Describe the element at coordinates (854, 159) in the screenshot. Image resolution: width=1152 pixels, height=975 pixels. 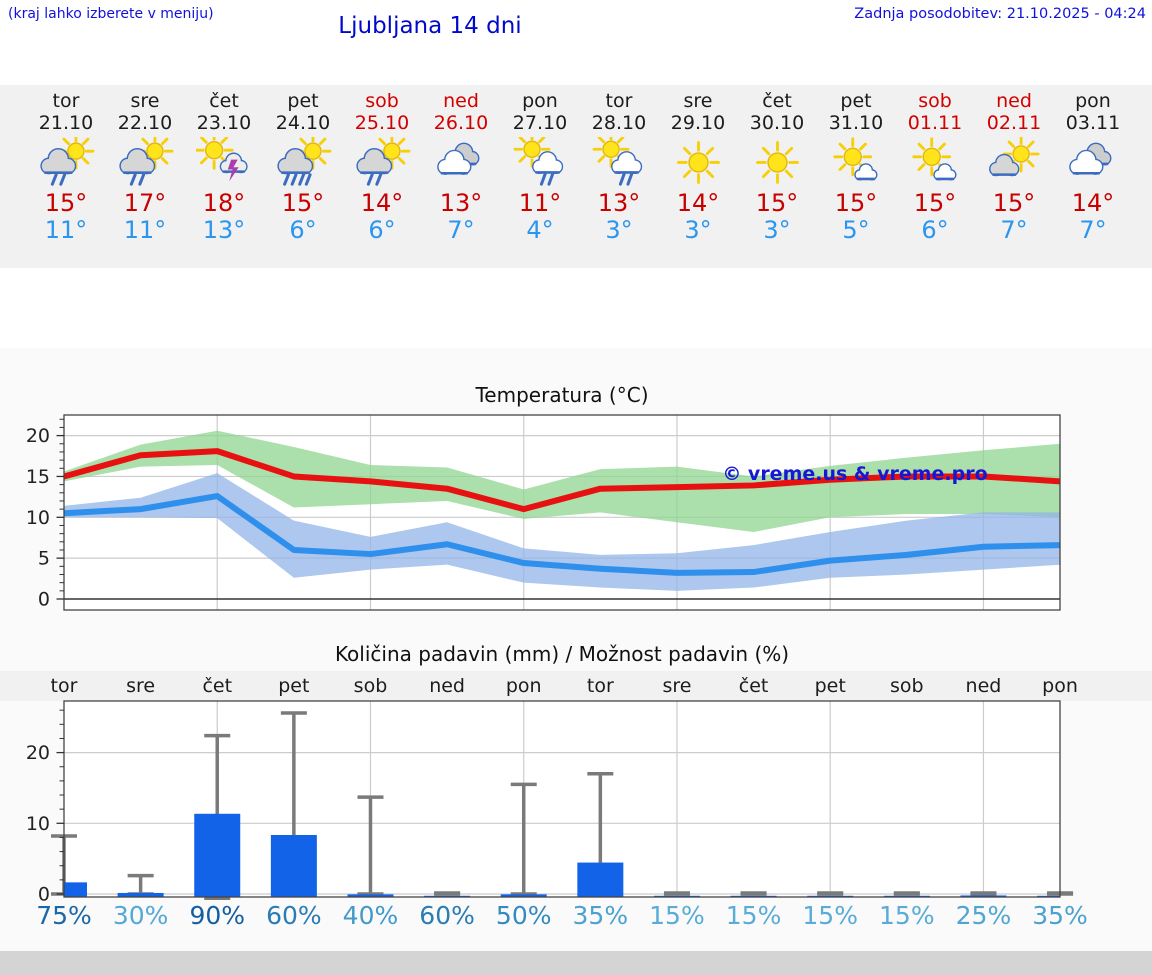
I see `sun-small-cloud-icon` at that location.